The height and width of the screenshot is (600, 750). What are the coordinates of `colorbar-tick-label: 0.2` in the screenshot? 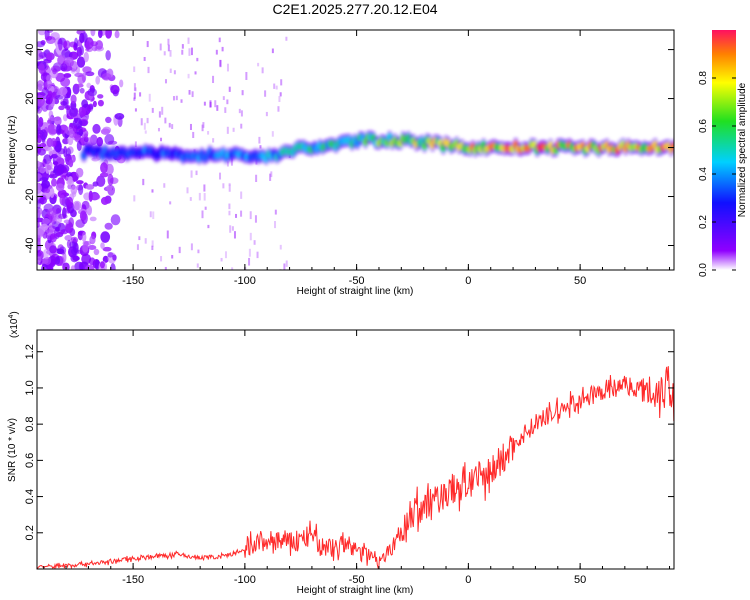 It's located at (703, 222).